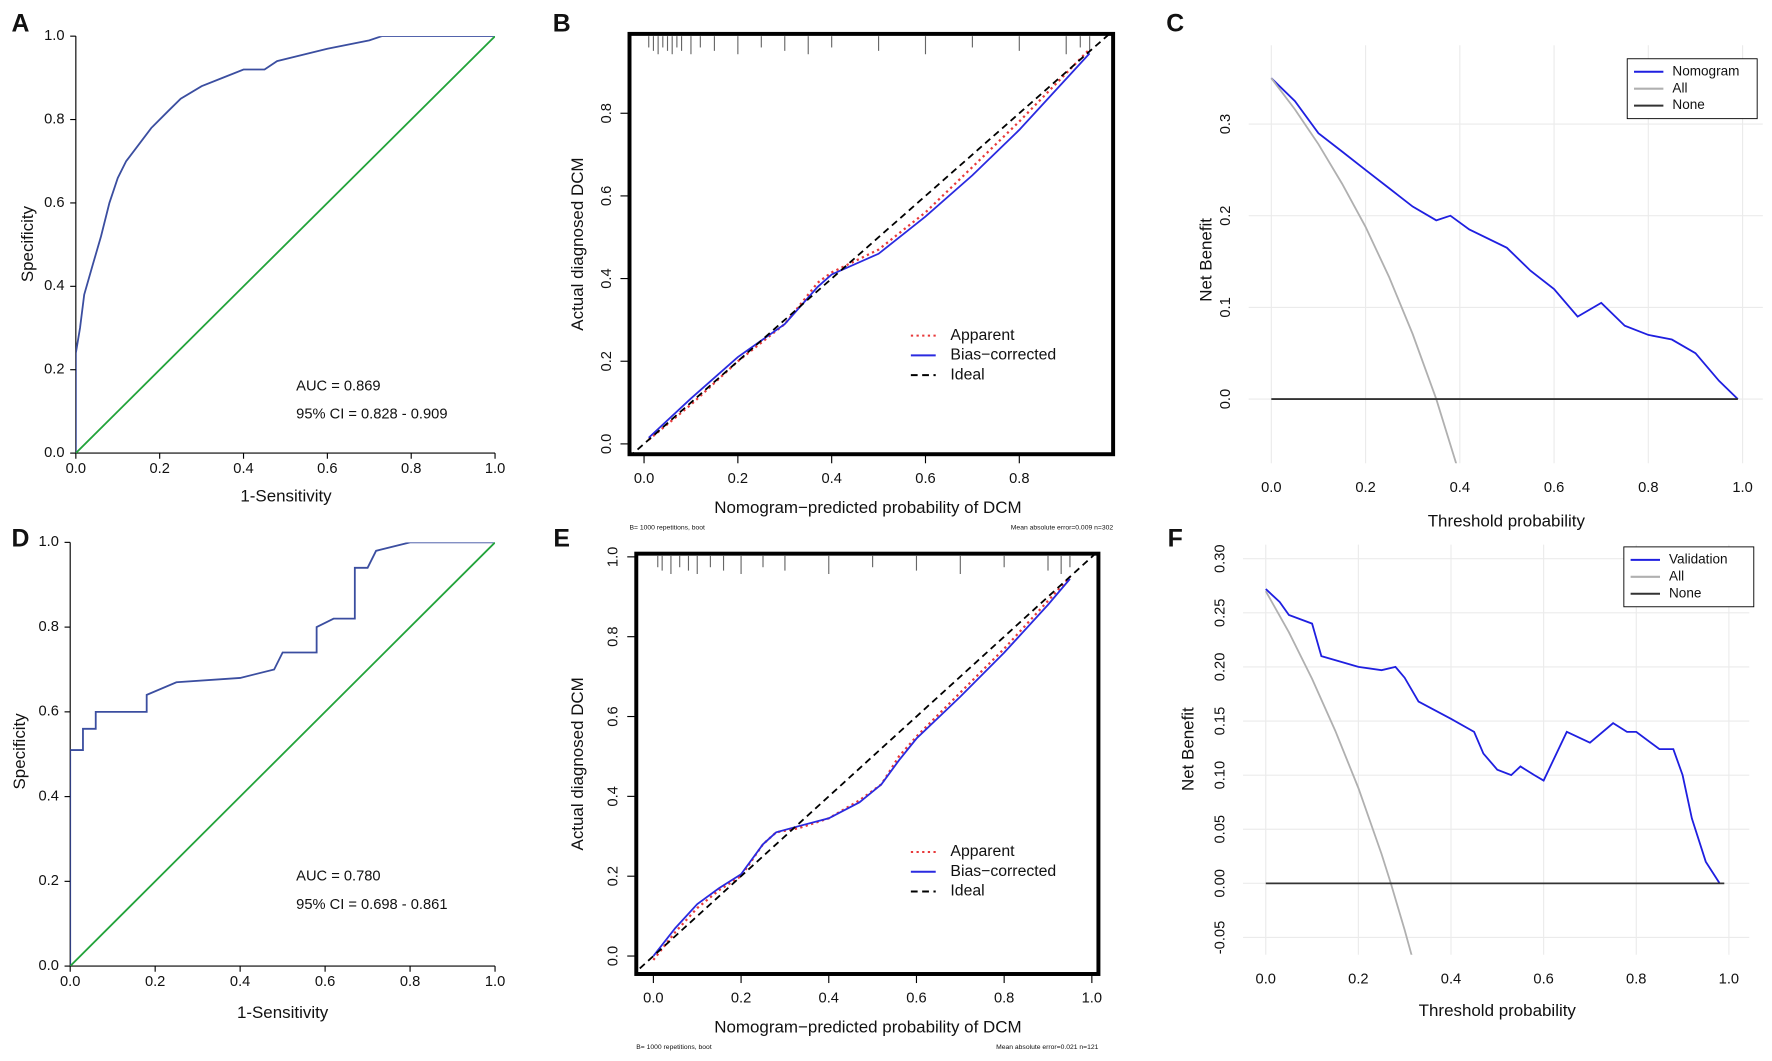 This screenshot has height=1061, width=1772. What do you see at coordinates (561, 539) in the screenshot?
I see `panel-letter: E` at bounding box center [561, 539].